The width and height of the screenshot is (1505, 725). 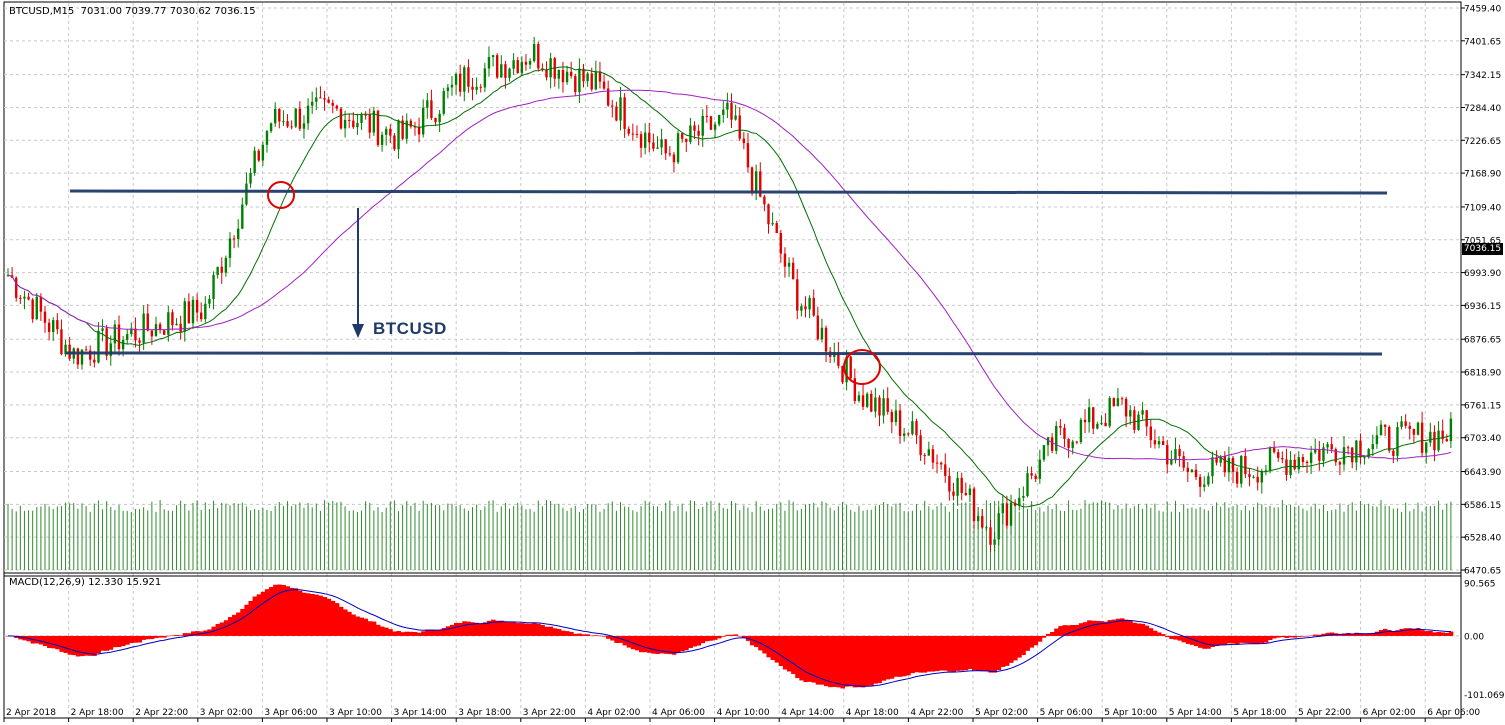 I want to click on support-level-line, so click(x=724, y=353).